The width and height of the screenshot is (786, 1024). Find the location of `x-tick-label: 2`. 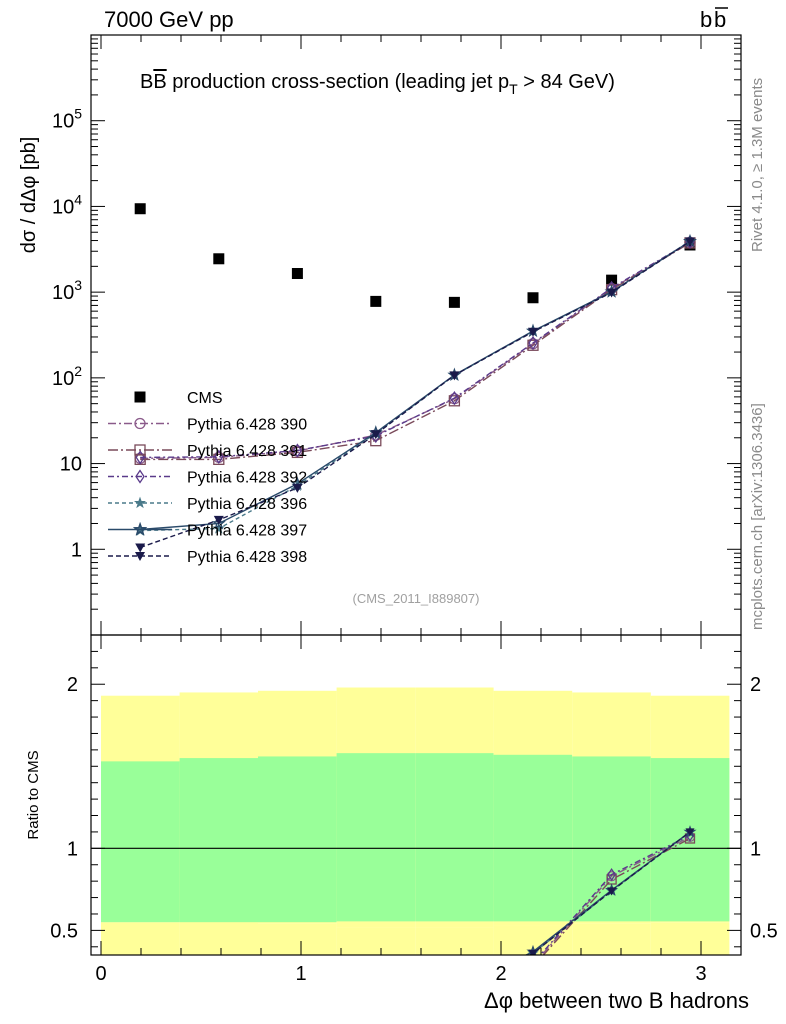

x-tick-label: 2 is located at coordinates (500, 974).